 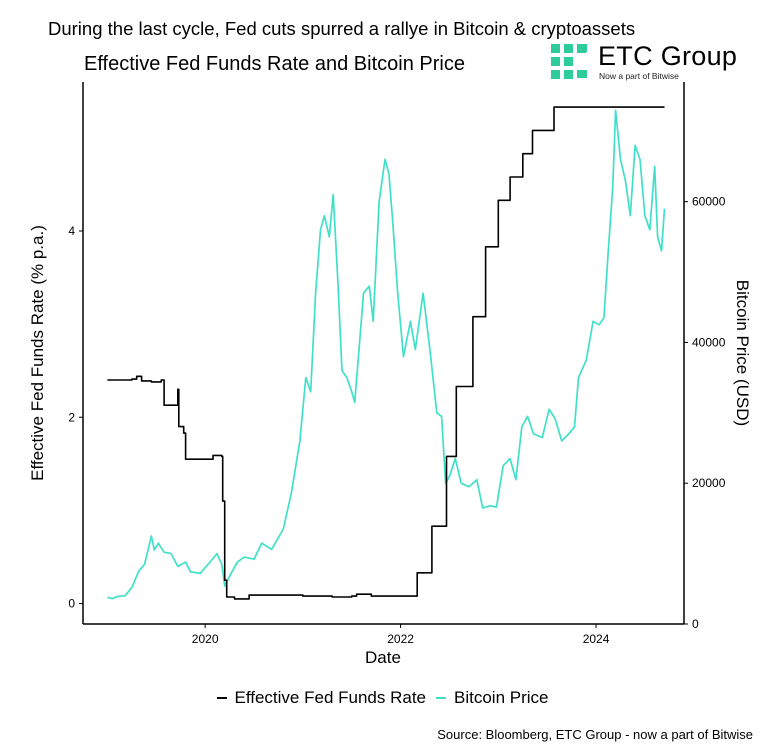 I want to click on legend-item-btc: Bitcoin Price, so click(x=492, y=698).